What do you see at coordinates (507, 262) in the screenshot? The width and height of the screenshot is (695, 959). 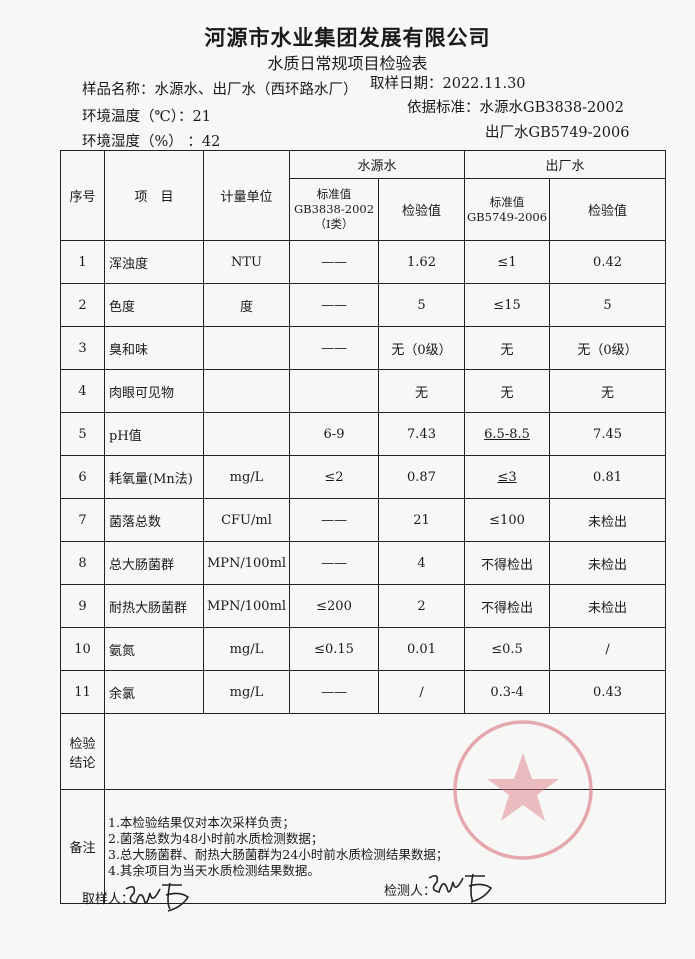 I see `row-outlet-standard: ≤1` at bounding box center [507, 262].